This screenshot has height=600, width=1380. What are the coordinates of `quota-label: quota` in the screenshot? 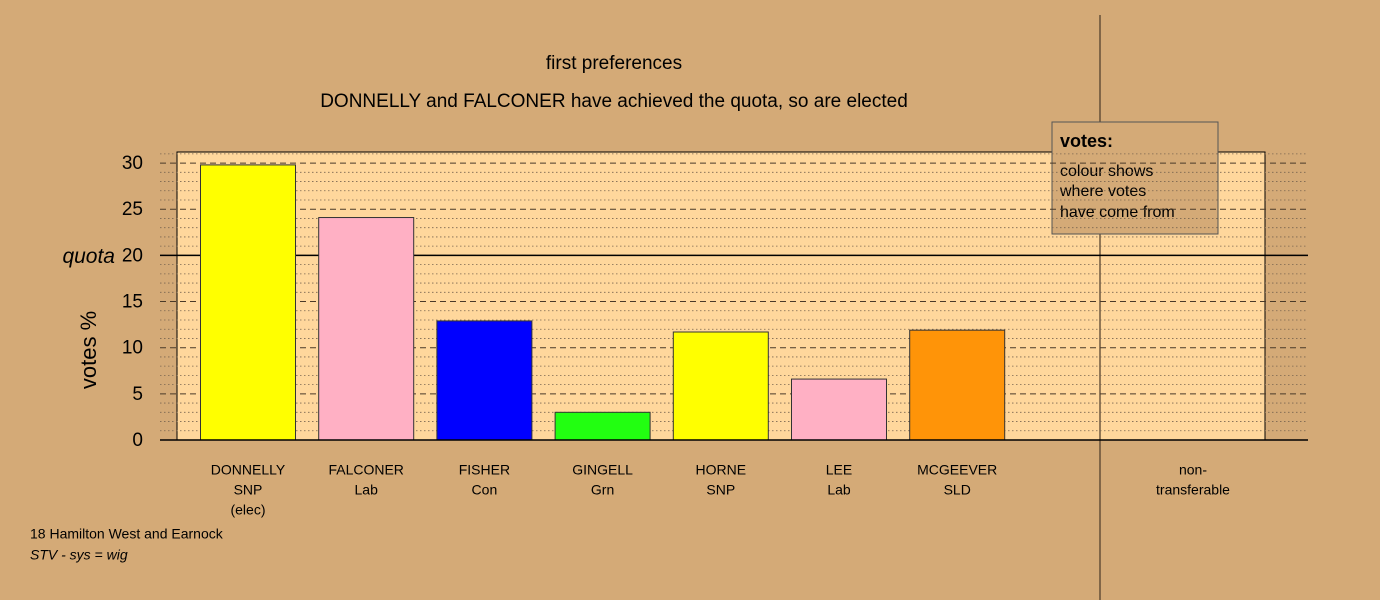 It's located at (88, 256).